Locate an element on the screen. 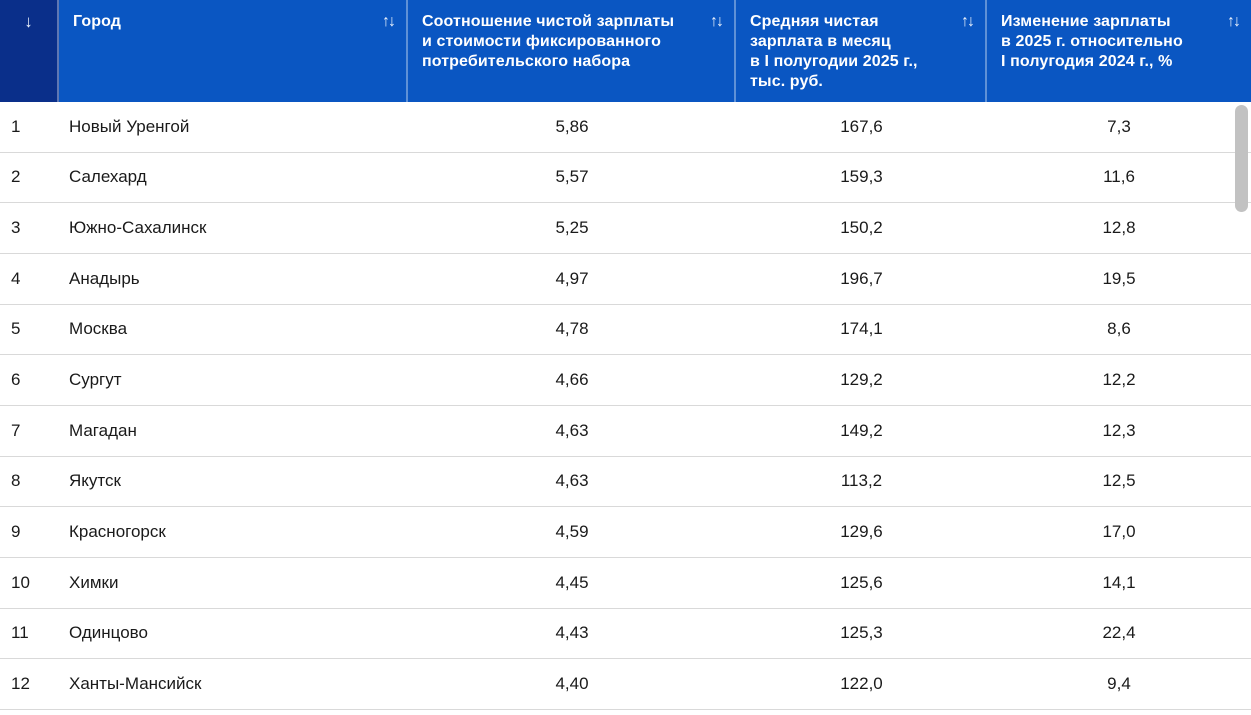 The height and width of the screenshot is (715, 1251). city-cell: Якутск is located at coordinates (95, 481).